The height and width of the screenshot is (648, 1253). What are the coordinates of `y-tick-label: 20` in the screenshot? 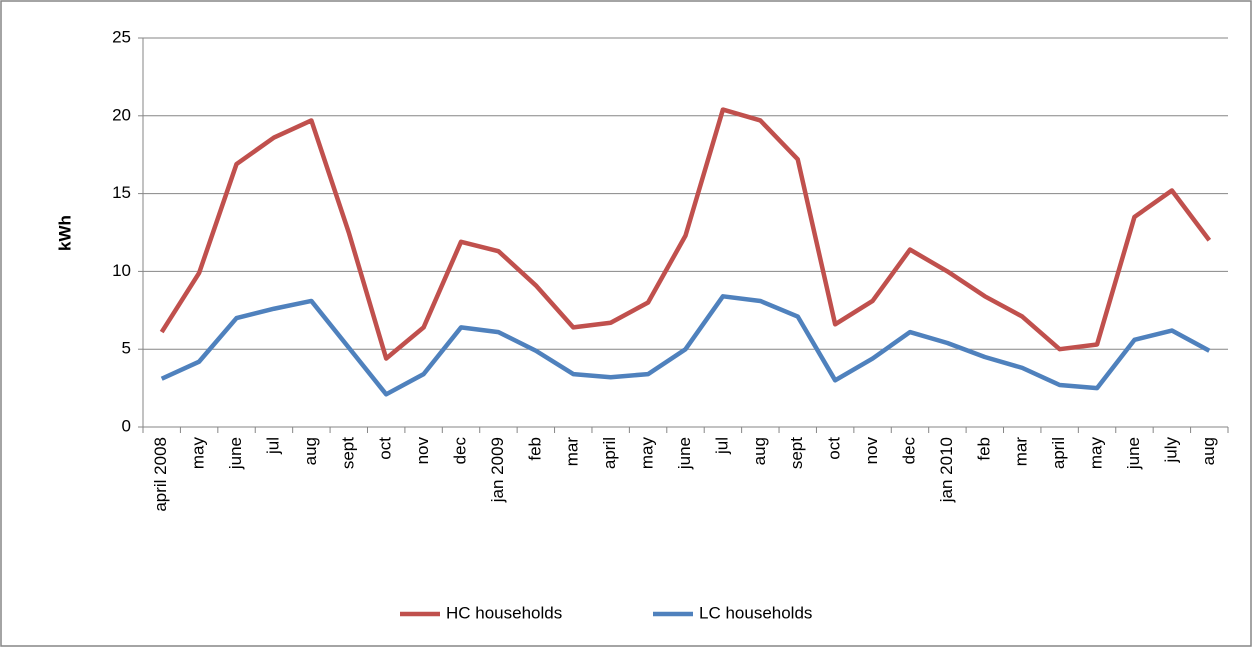 It's located at (121, 114).